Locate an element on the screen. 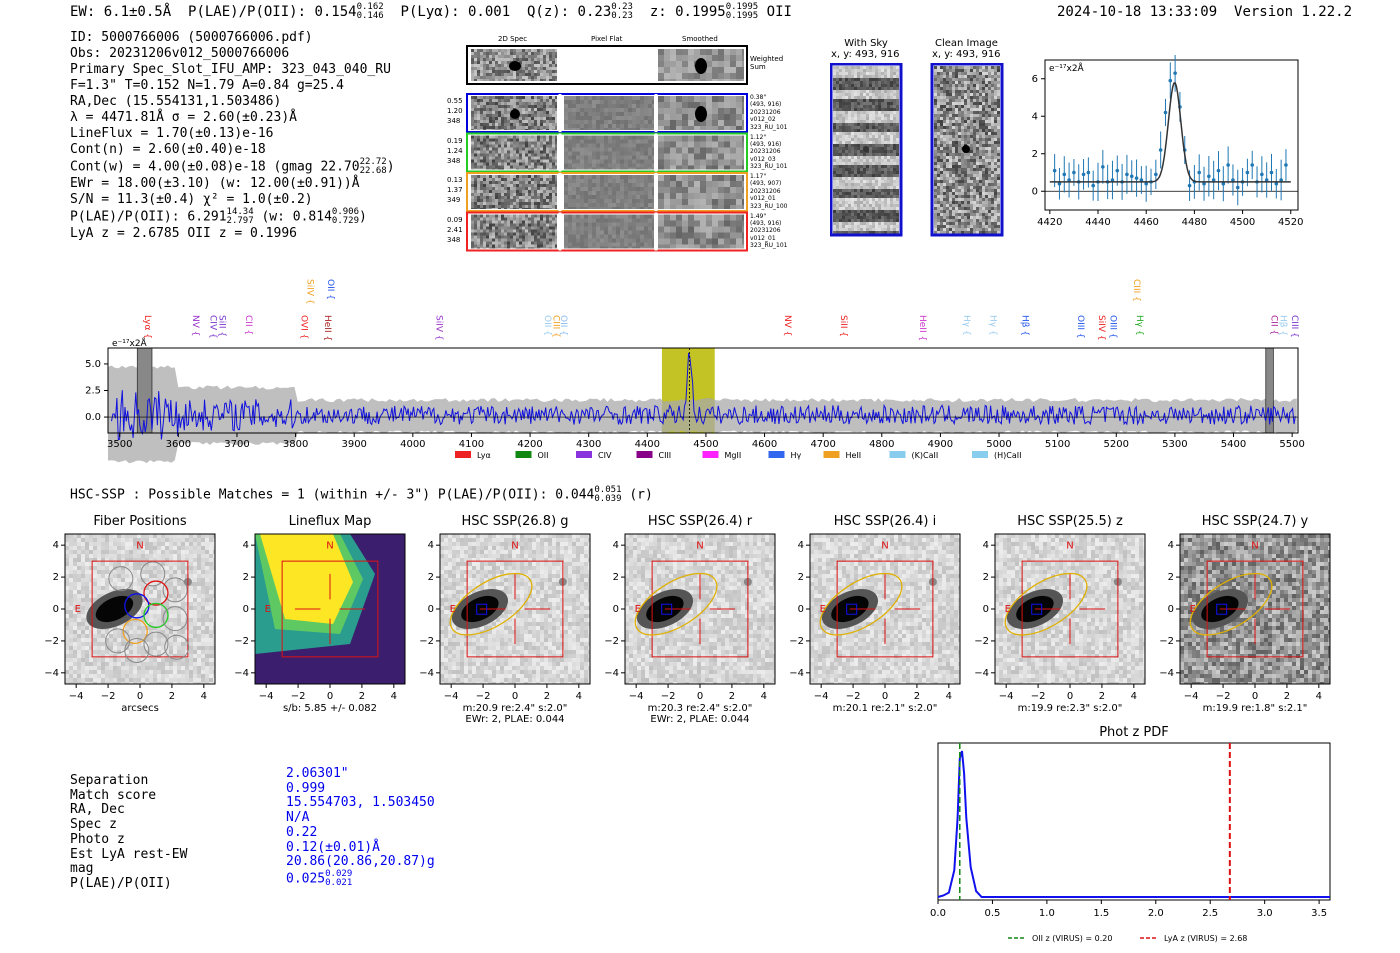  fiber-0-2d-noise is located at coordinates (514, 113).